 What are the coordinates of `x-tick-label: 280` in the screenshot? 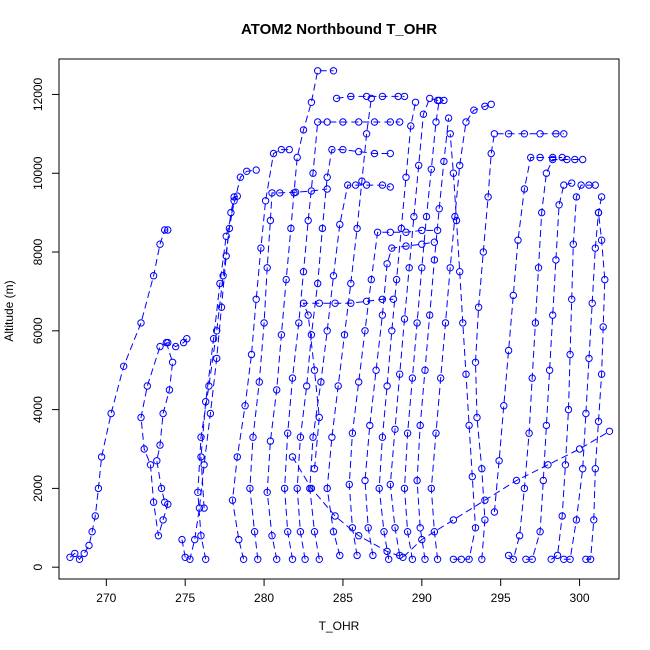 It's located at (264, 598).